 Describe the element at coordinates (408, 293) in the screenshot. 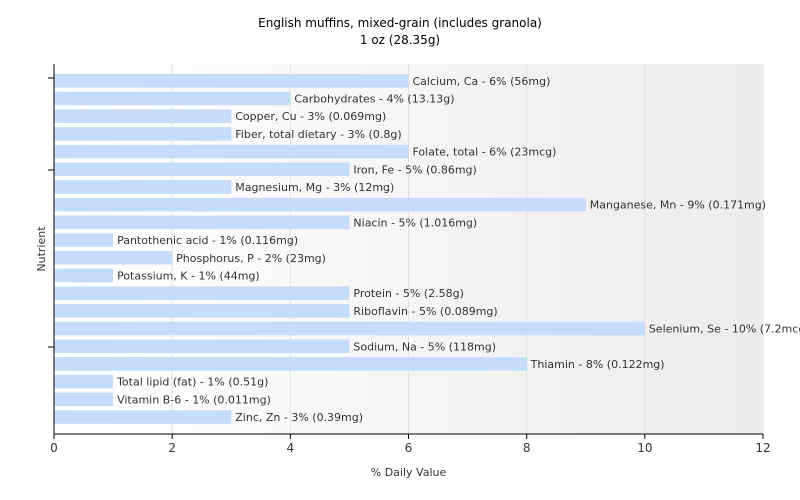

I see `bar-label: Protein - 5% (2.58g)` at that location.